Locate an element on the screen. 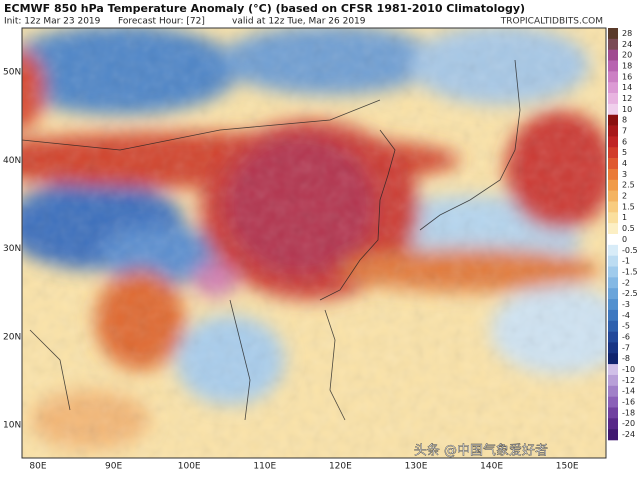 The width and height of the screenshot is (640, 477). colorbar-label: 1.5 is located at coordinates (628, 206).